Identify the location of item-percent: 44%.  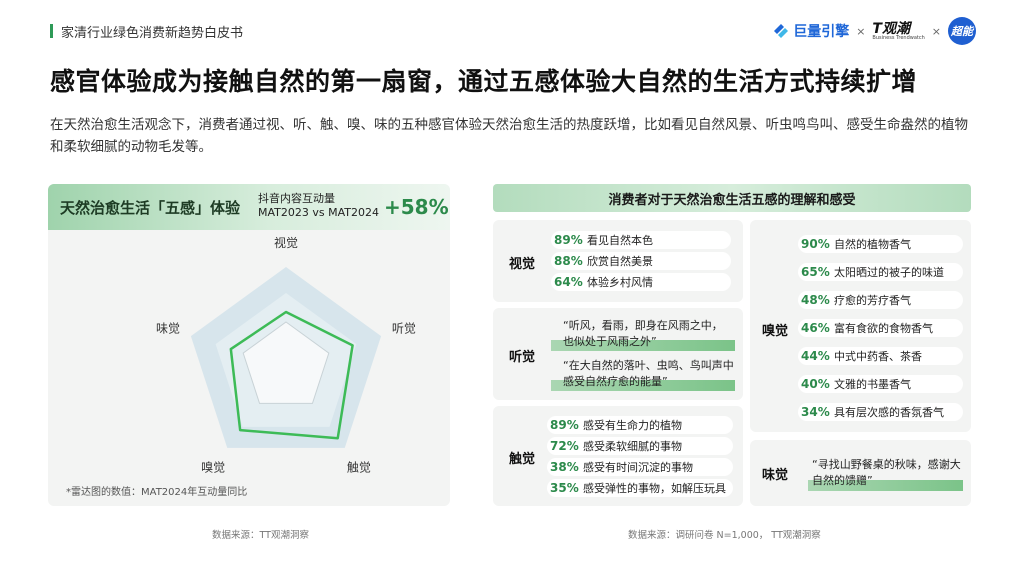
(815, 356).